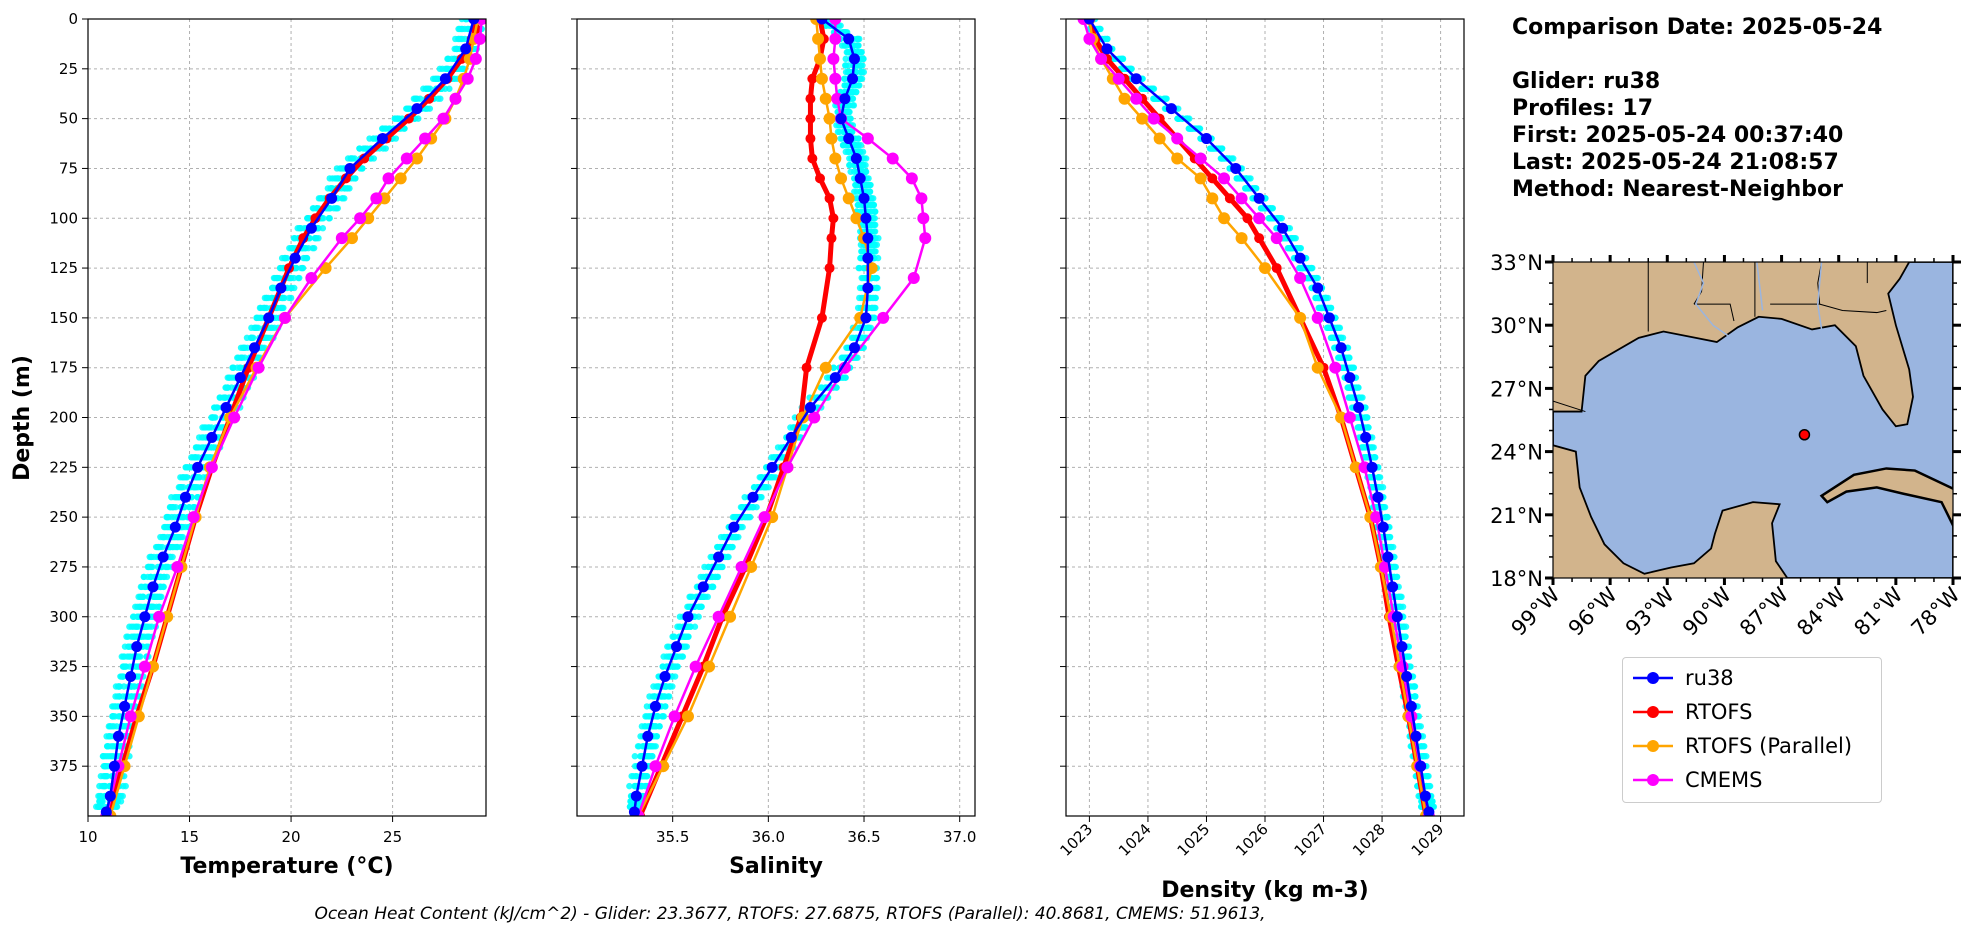 Image resolution: width=1987 pixels, height=934 pixels. I want to click on lon-tick-label: 78°W, so click(1936, 611).